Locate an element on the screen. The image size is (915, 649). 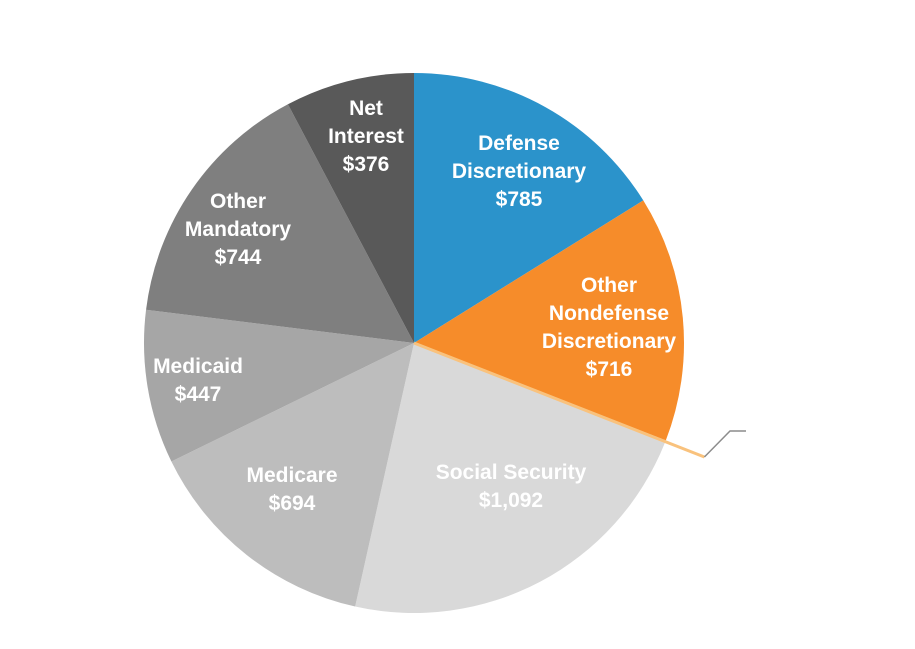
slice-name-defense: Discretionary is located at coordinates (519, 171).